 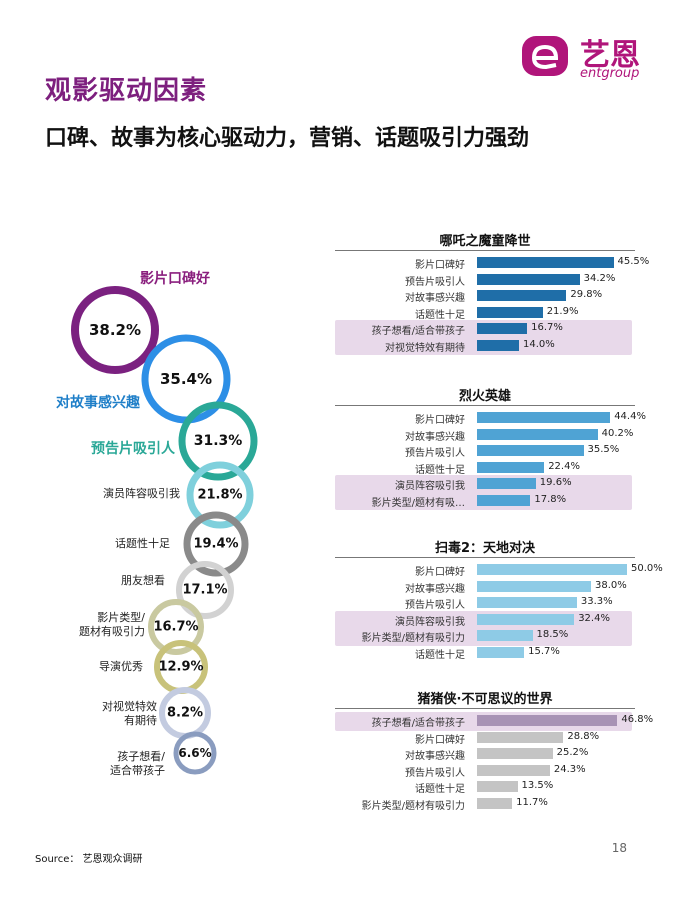 What do you see at coordinates (425, 348) in the screenshot?
I see `bar-category-label: 对视觉特效有期待` at bounding box center [425, 348].